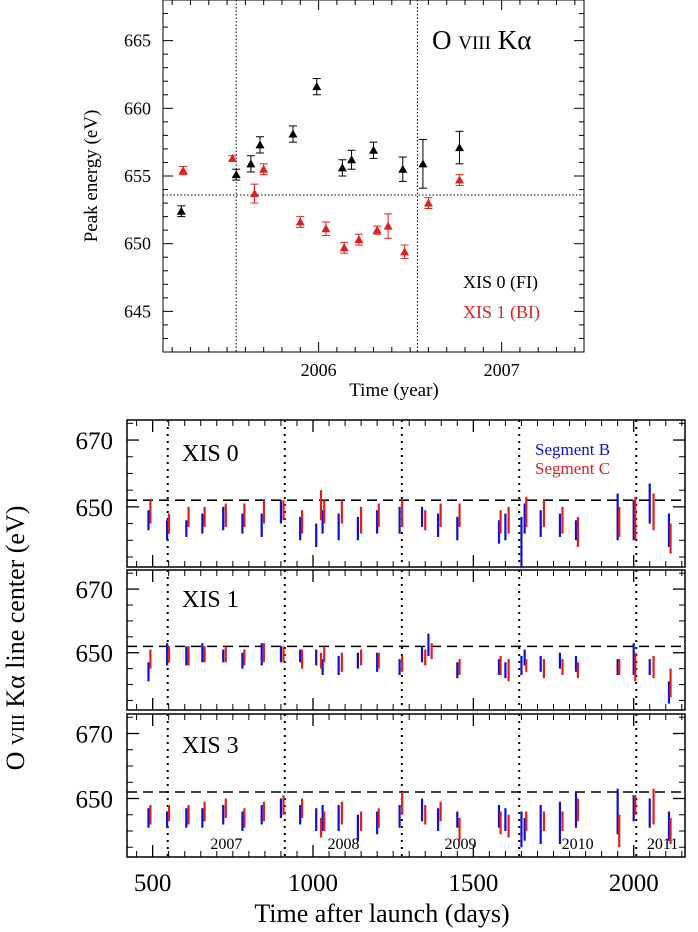  Describe the element at coordinates (662, 844) in the screenshot. I see `year-label: 2011` at that location.